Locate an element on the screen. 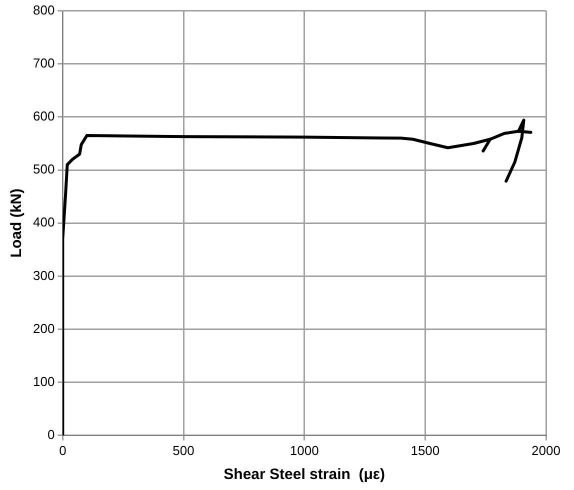  y-tick-label: 600 is located at coordinates (43, 116).